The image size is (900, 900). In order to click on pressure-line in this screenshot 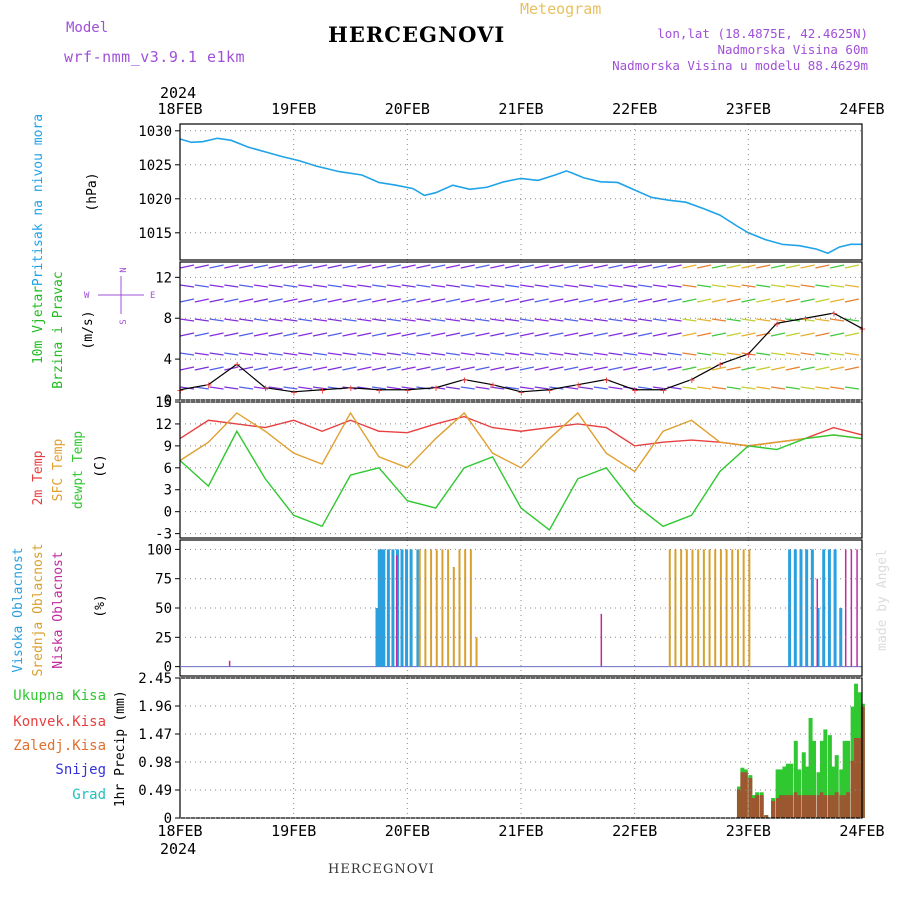, I will do `click(520, 196)`.